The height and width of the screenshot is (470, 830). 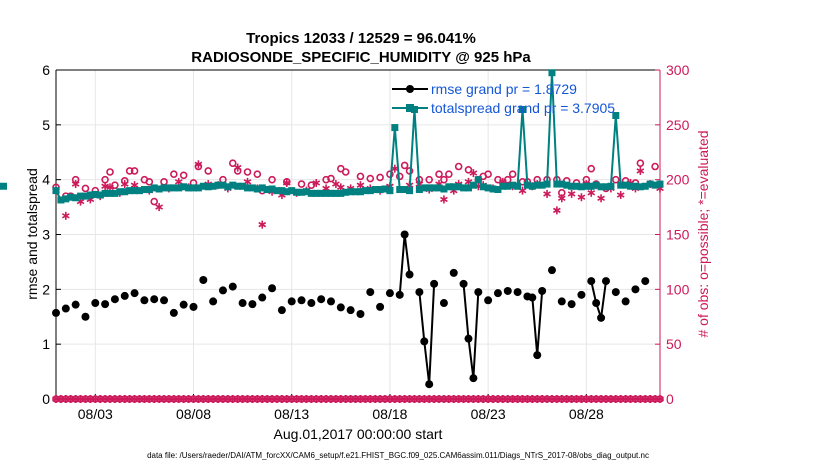 What do you see at coordinates (32, 234) in the screenshot?
I see `y-axis-left-label: rmse and totalspread` at bounding box center [32, 234].